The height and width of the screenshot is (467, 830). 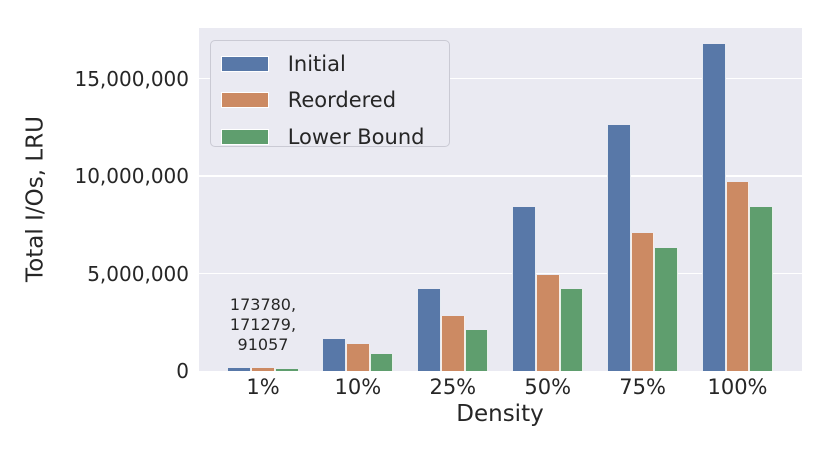 What do you see at coordinates (131, 78) in the screenshot?
I see `y-tick-label: 15,000,000` at bounding box center [131, 78].